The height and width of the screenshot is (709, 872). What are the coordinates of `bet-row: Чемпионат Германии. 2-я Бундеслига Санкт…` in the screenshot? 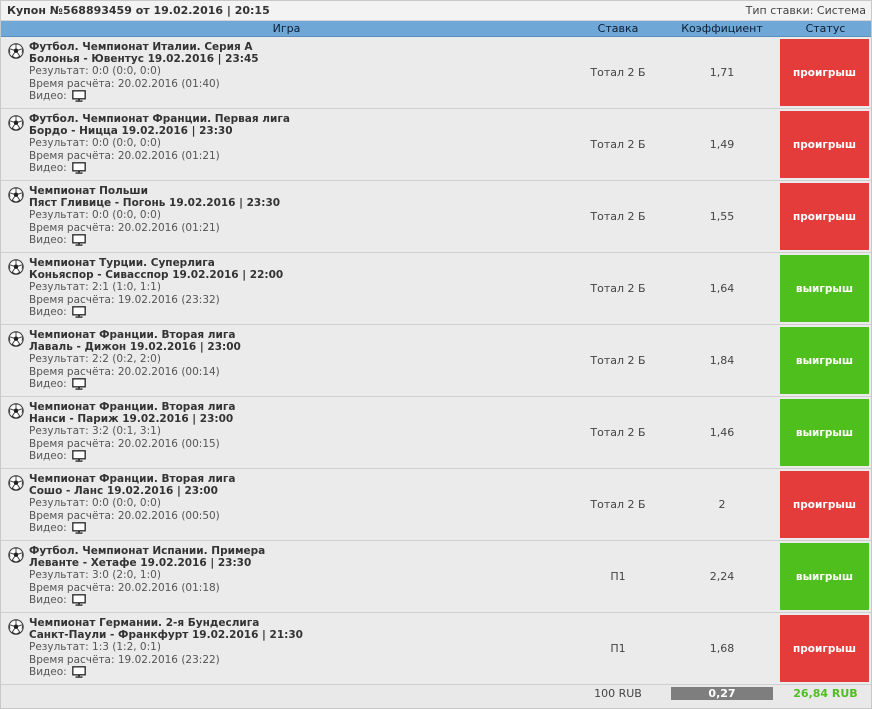 It's located at (436, 649).